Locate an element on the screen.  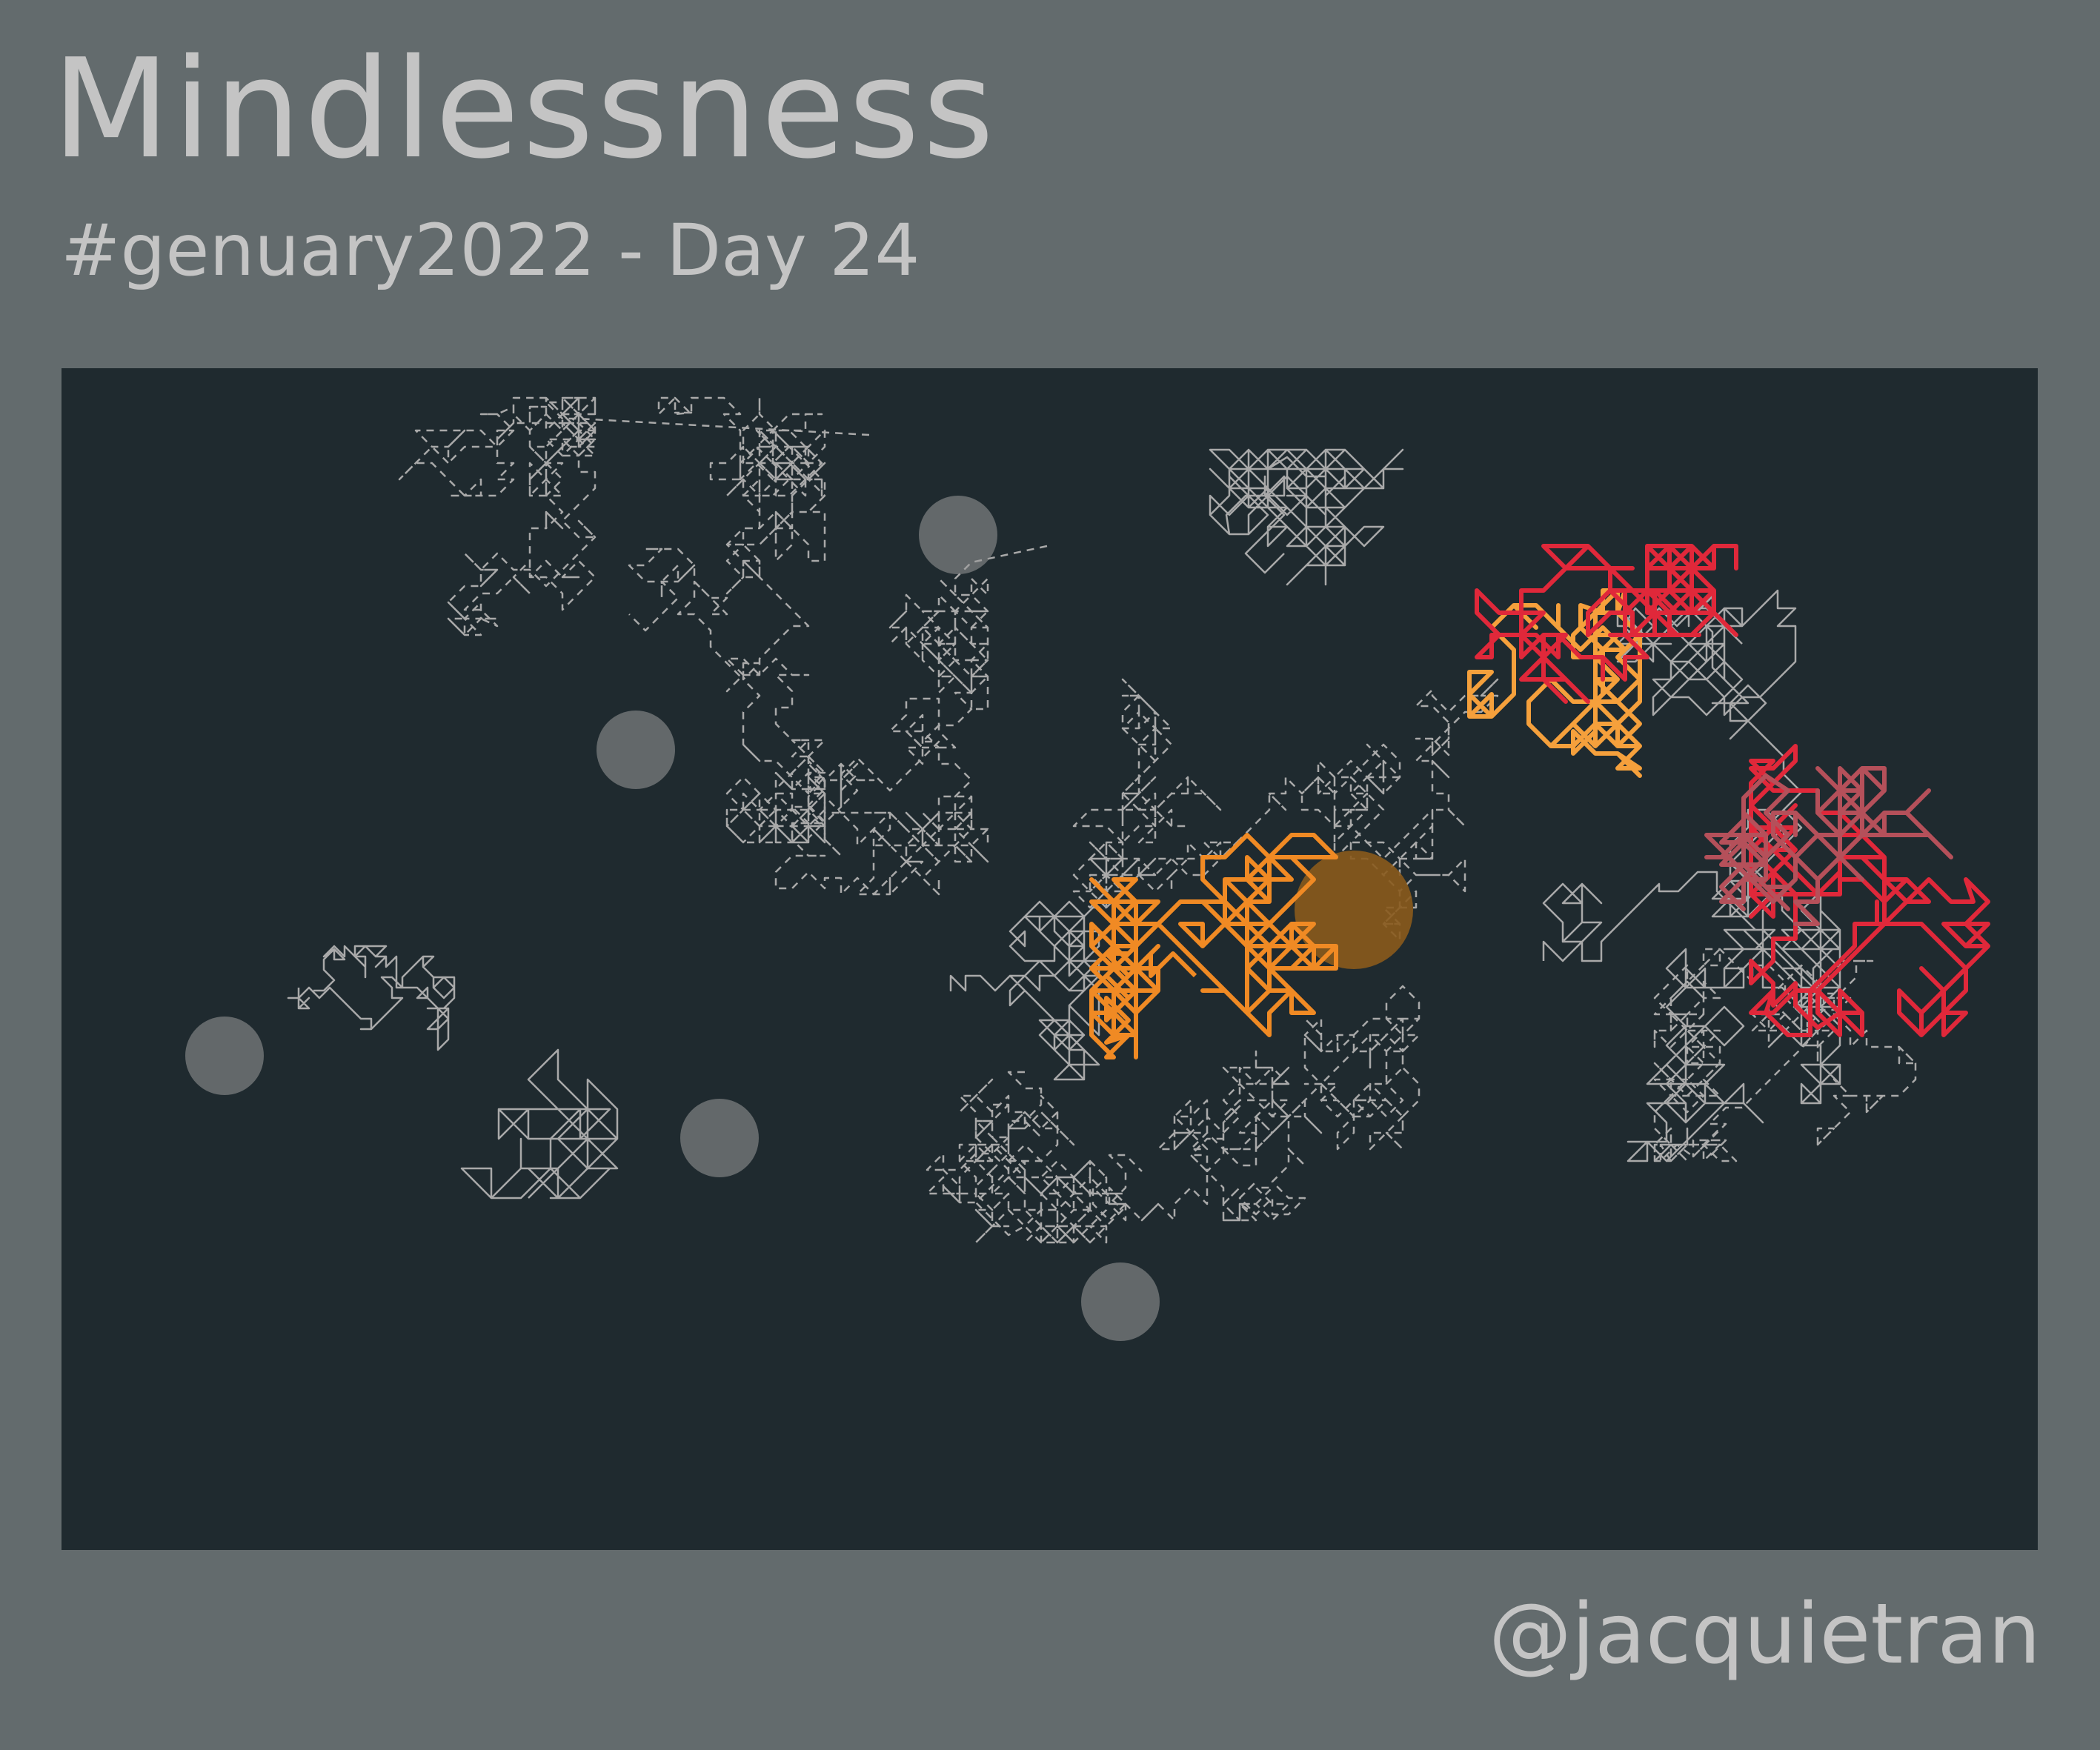
author-handle: @jacquietran is located at coordinates (1764, 1634).